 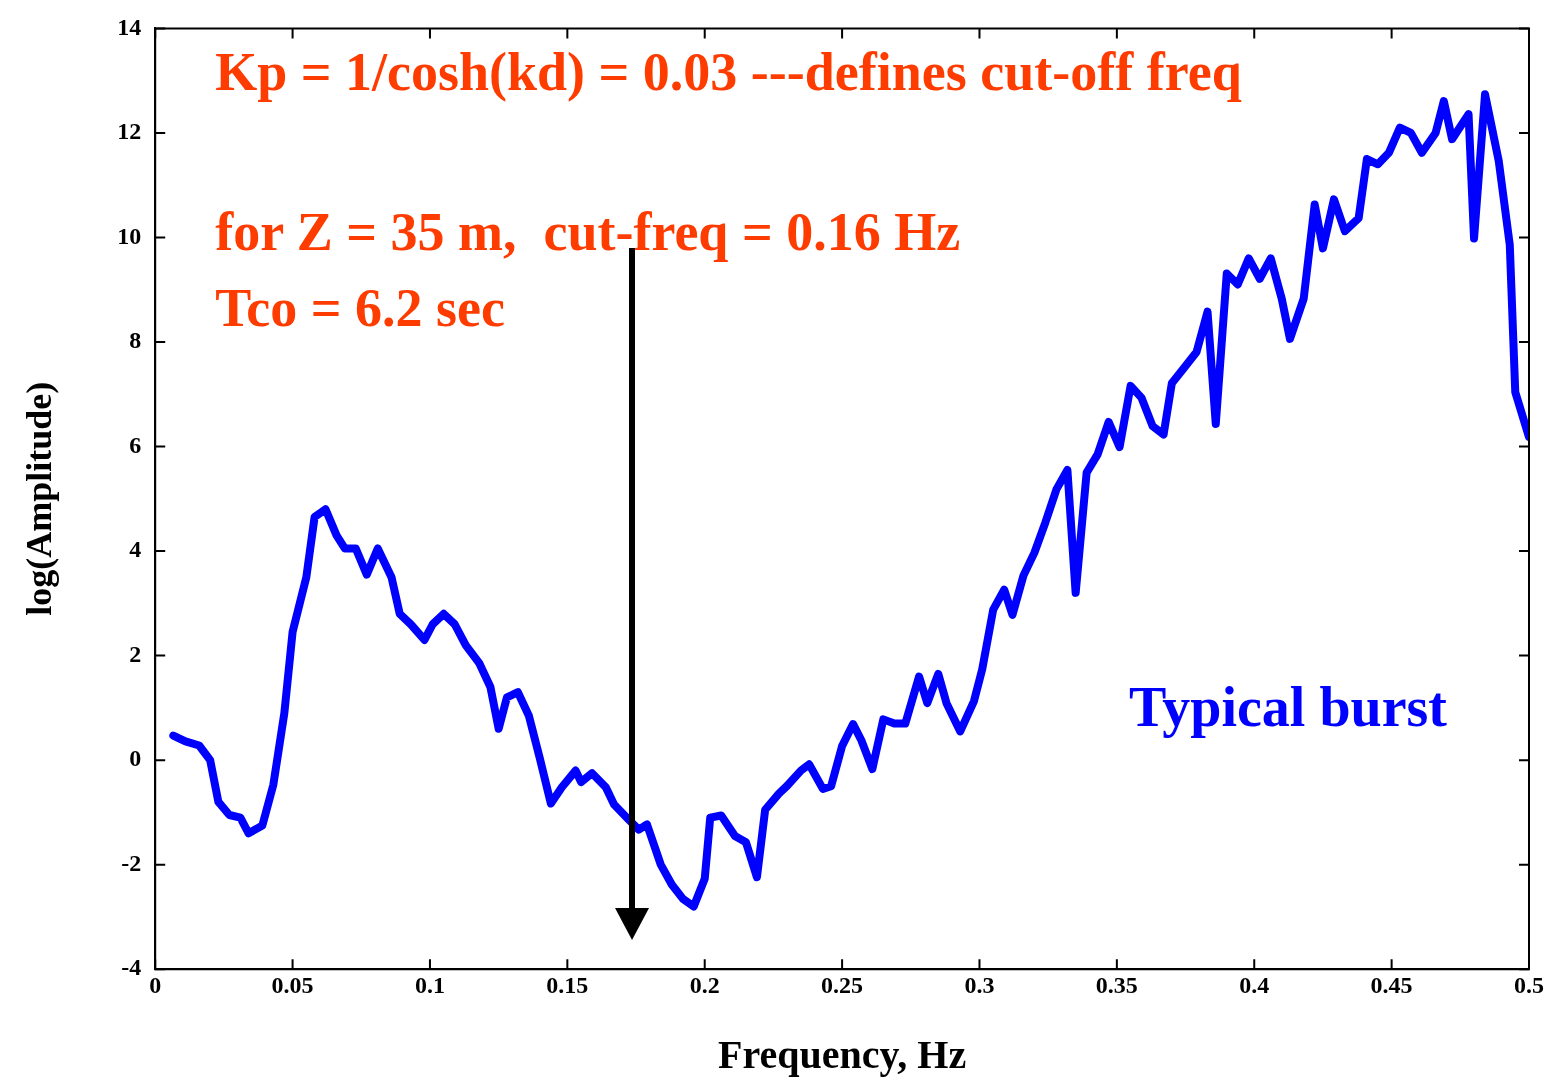 I want to click on x-tick-label: 0.5, so click(x=1529, y=984).